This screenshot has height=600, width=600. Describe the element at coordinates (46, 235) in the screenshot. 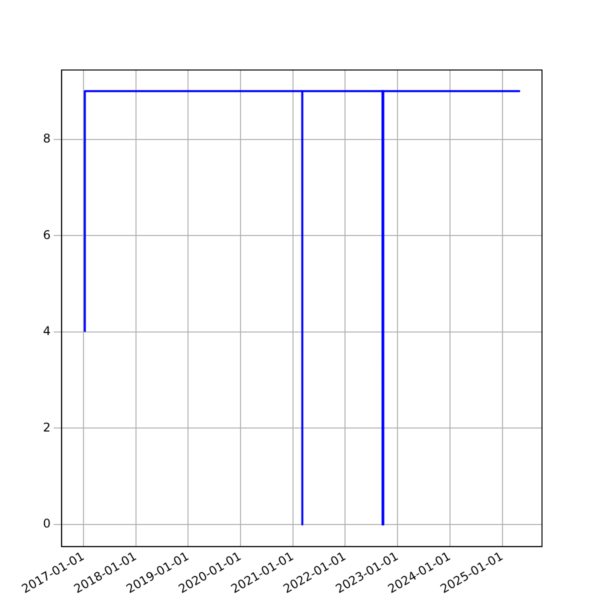

I see `y-tick-label: 6` at that location.